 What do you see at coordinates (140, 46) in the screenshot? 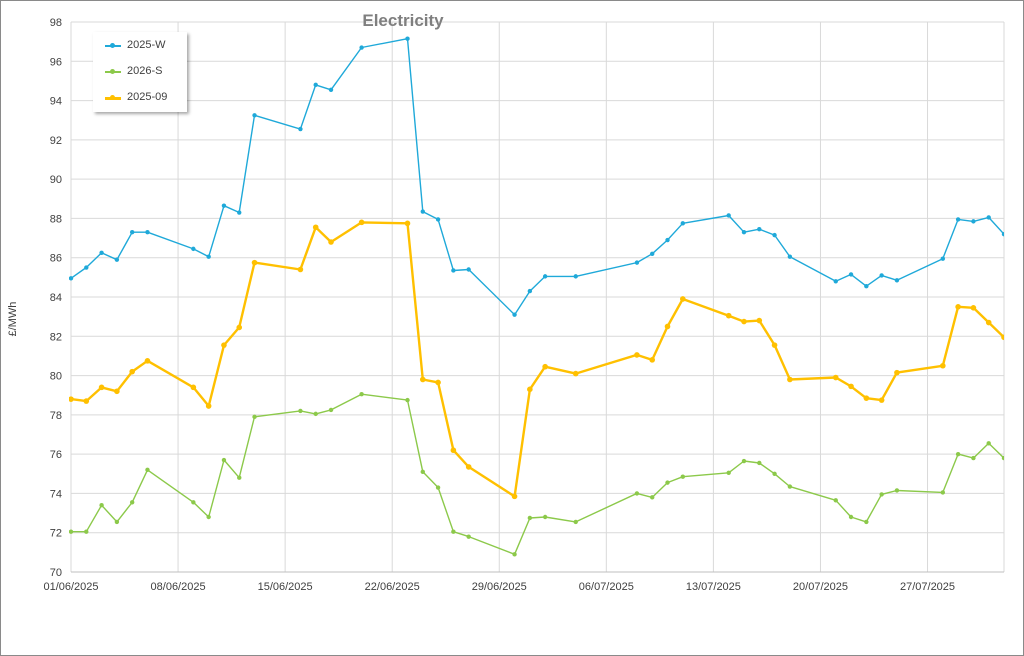
I see `legend-item-2025-w: 2025-W` at bounding box center [140, 46].